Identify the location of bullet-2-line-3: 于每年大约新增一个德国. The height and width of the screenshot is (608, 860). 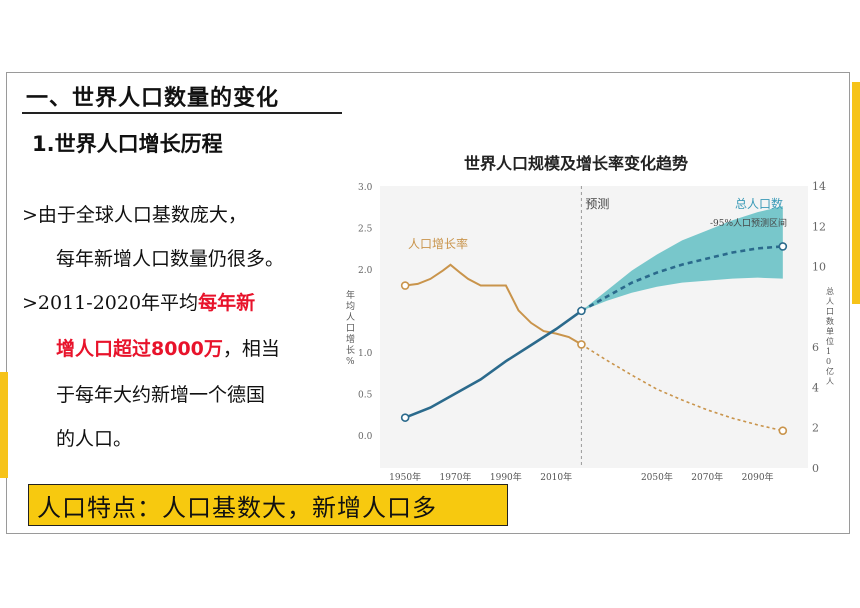
(161, 395).